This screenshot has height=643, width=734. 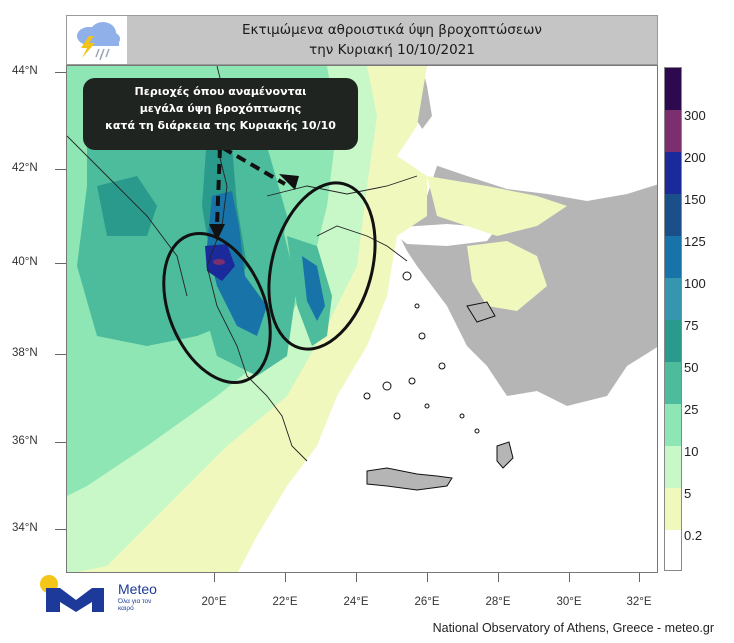 I want to click on lat-label: 40°N, so click(x=25, y=262).